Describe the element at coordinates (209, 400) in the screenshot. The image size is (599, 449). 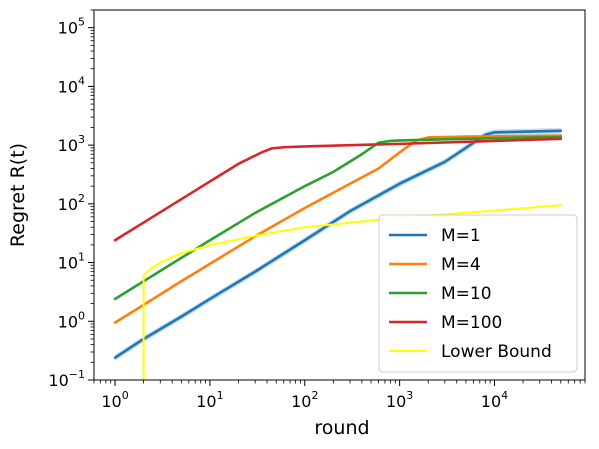
I see `x-tick-label: 10¹` at that location.